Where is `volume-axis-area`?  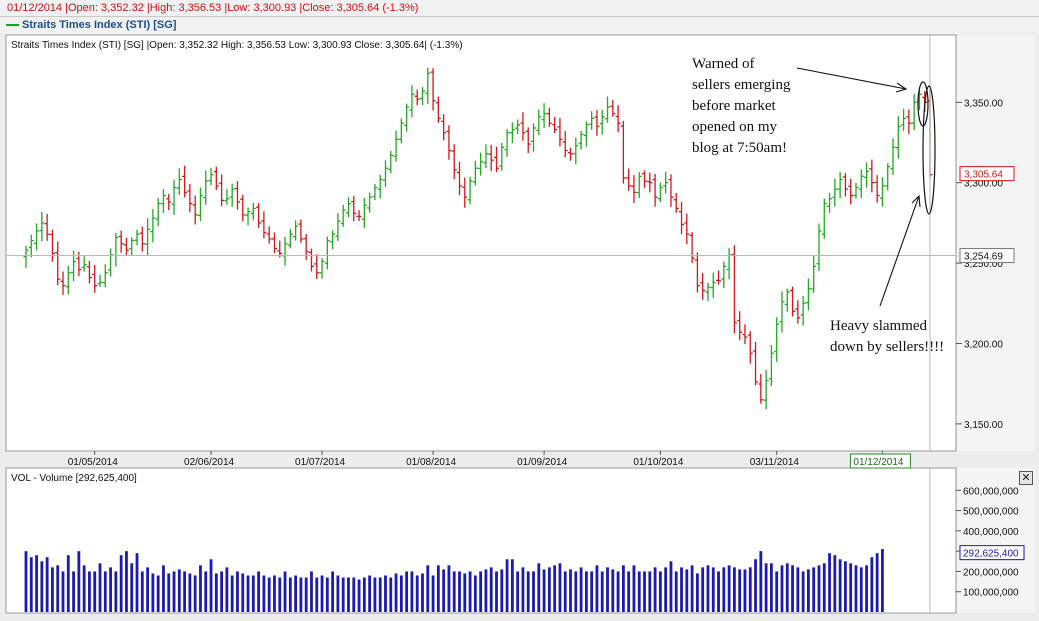 volume-axis-area is located at coordinates (996, 540).